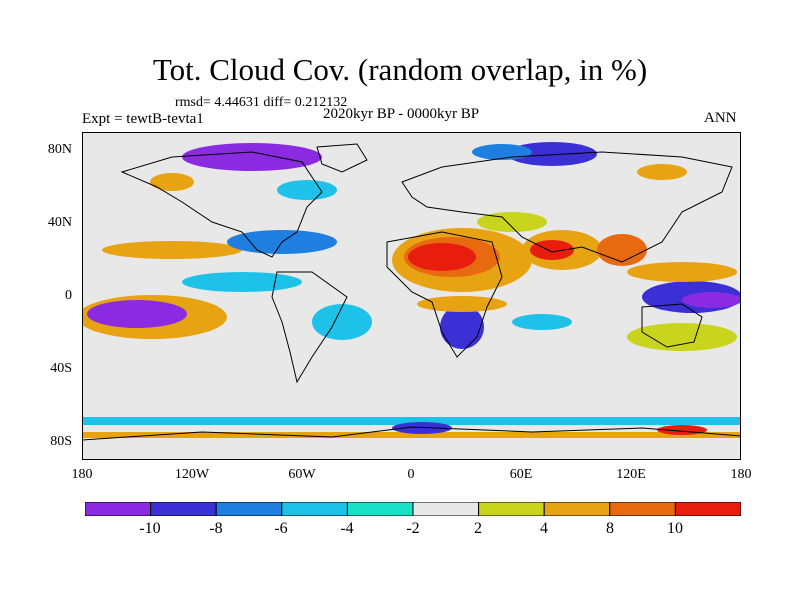  I want to click on colorbar-label: 2, so click(478, 528).